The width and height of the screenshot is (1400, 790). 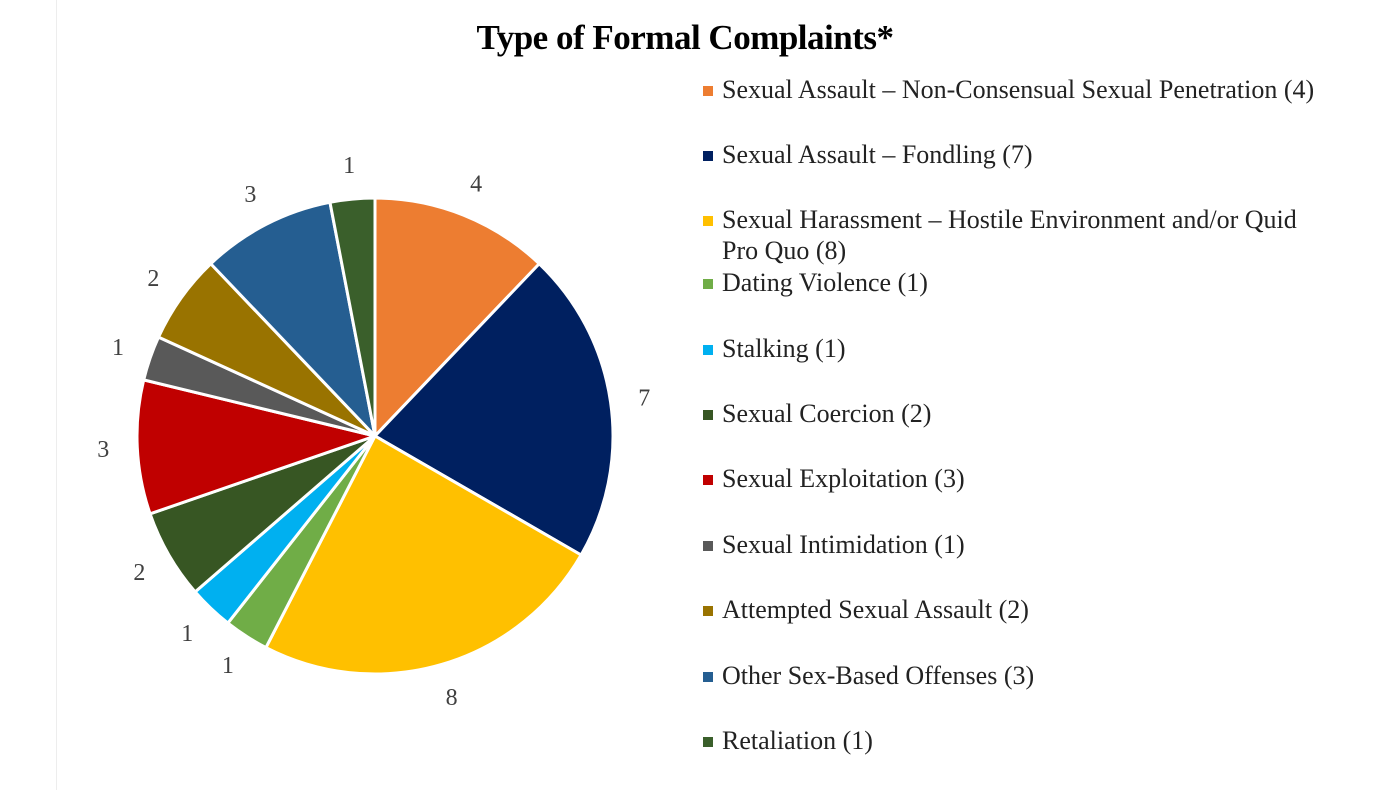 What do you see at coordinates (685, 37) in the screenshot?
I see `chart-title: Type of Formal Complaints*` at bounding box center [685, 37].